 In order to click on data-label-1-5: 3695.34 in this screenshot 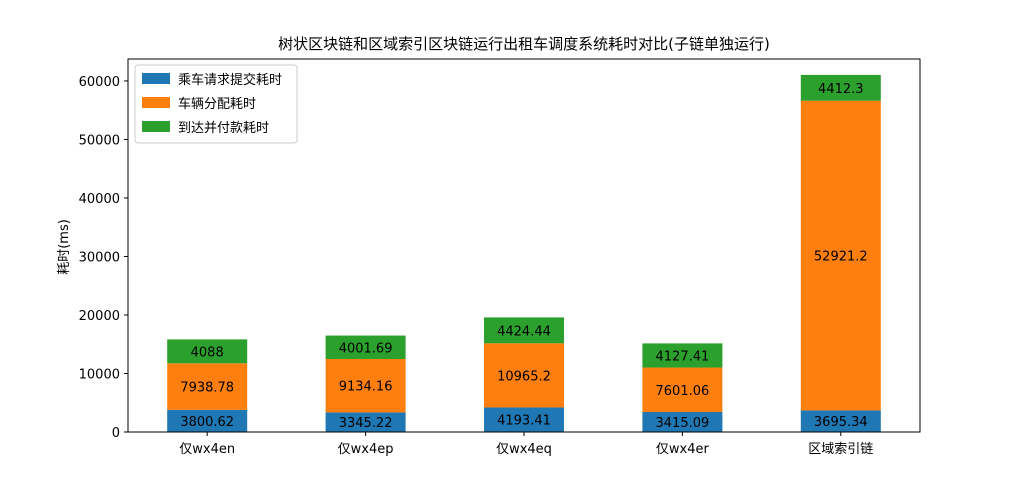, I will do `click(841, 422)`.